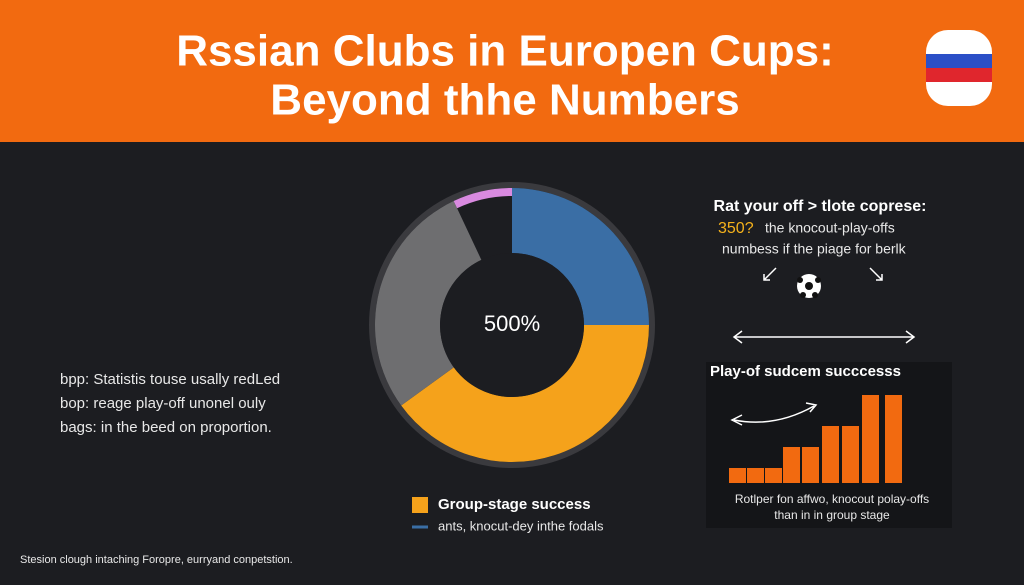 Image resolution: width=1024 pixels, height=585 pixels. Describe the element at coordinates (805, 371) in the screenshot. I see `bar-title: Play-of sudcem succcesss` at that location.